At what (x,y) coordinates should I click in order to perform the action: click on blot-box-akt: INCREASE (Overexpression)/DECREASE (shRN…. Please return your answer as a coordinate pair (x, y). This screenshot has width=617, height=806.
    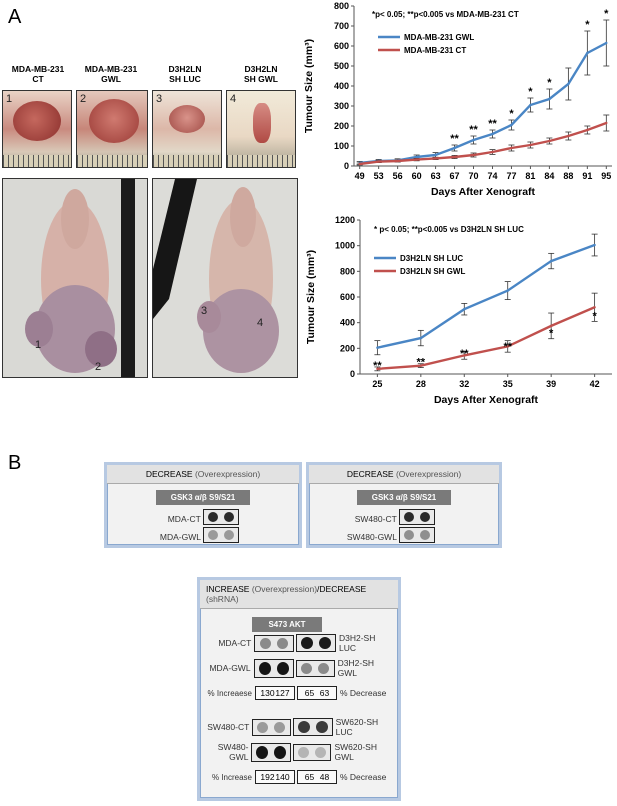
    Looking at the image, I should click on (299, 689).